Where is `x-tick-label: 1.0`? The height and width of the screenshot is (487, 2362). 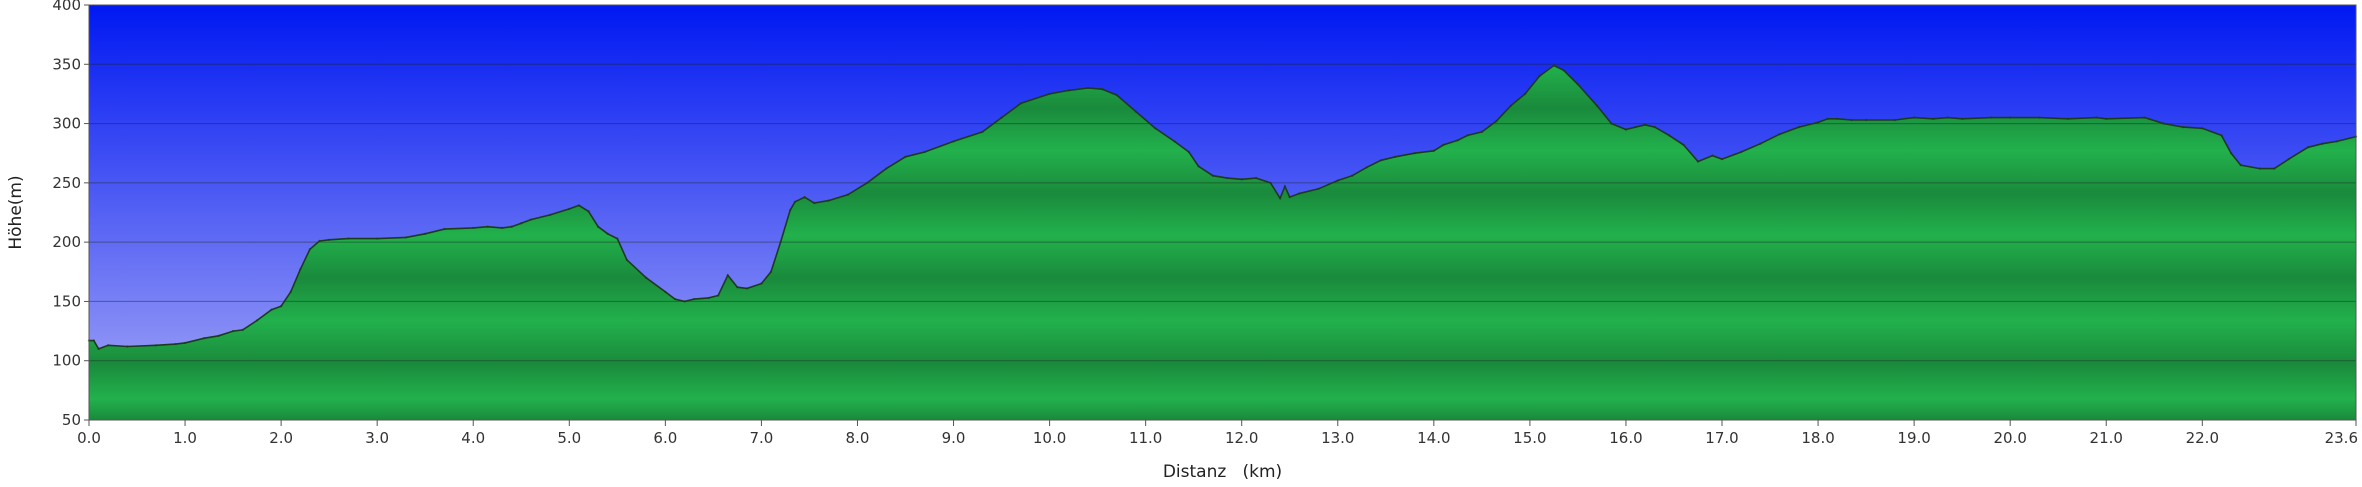 x-tick-label: 1.0 is located at coordinates (185, 438).